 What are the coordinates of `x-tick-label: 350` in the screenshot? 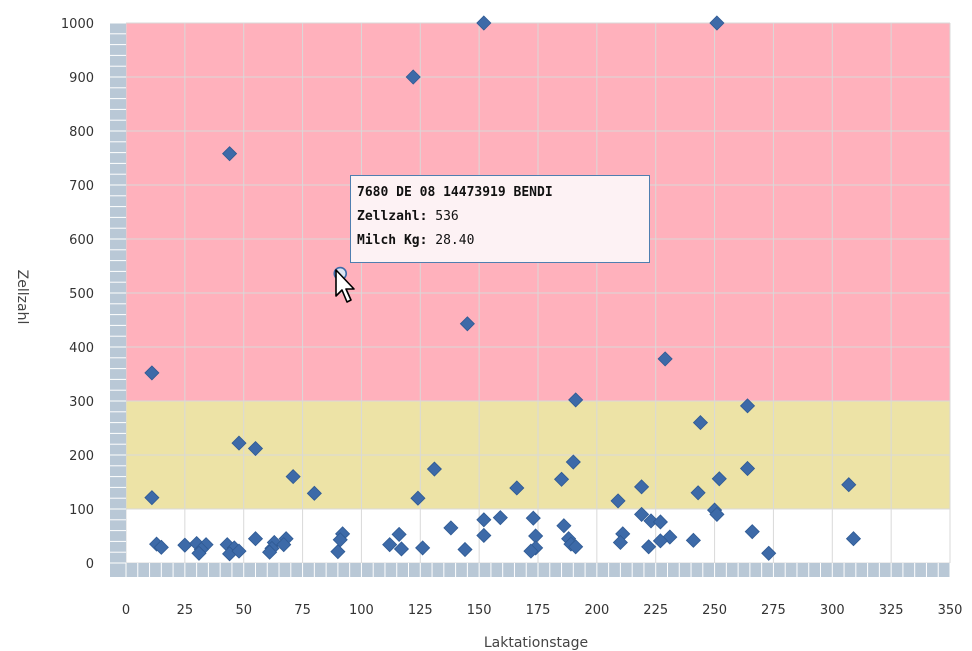 It's located at (950, 610).